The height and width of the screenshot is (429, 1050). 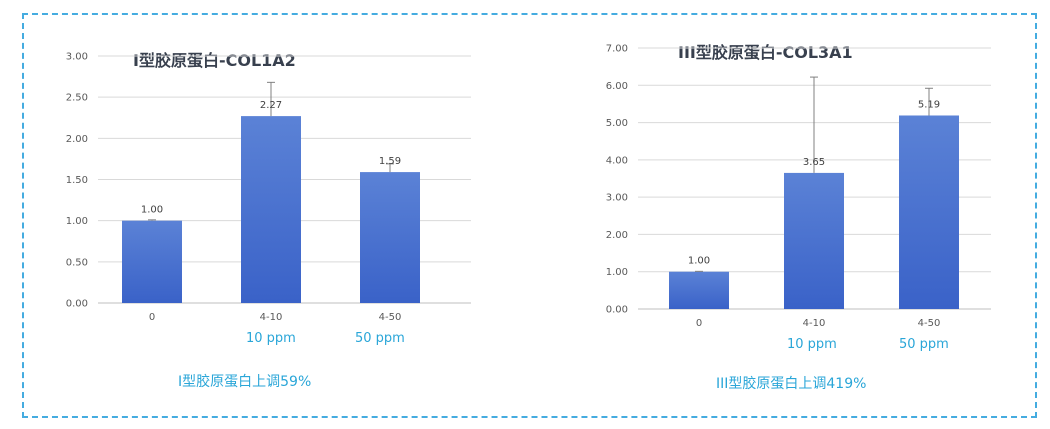 What do you see at coordinates (245, 382) in the screenshot?
I see `caption-col1a2: I型胶原蛋白上调59%` at bounding box center [245, 382].